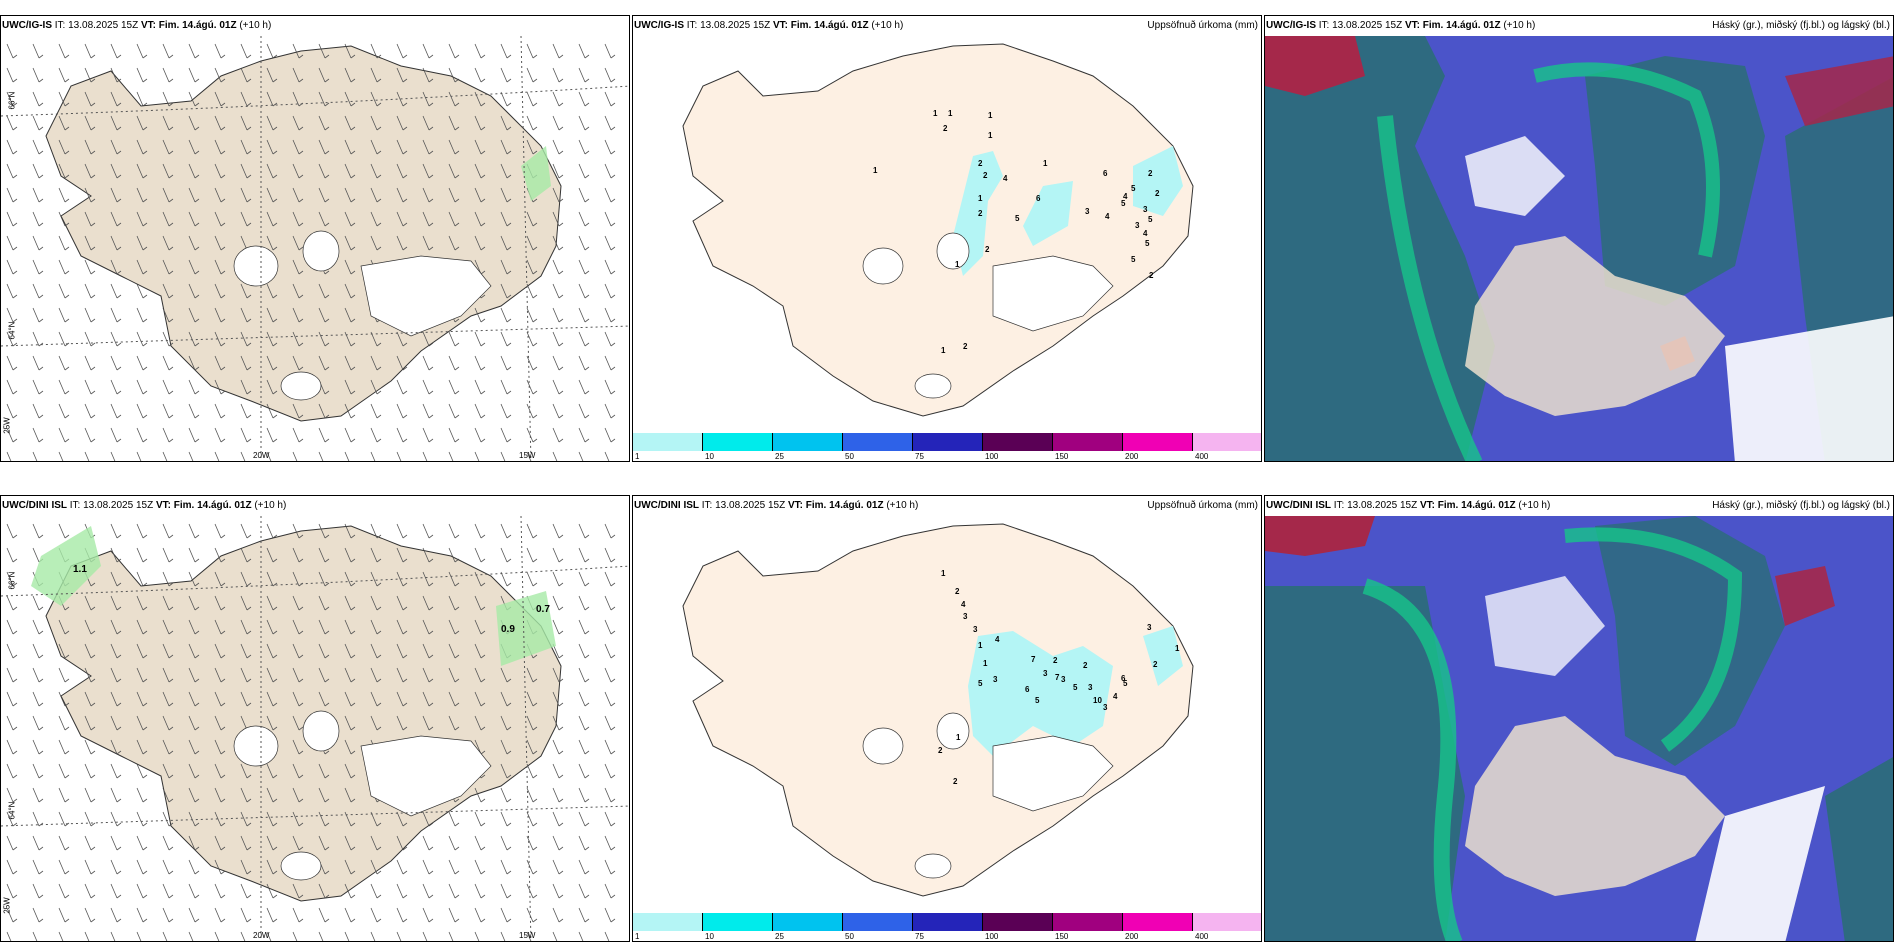  I want to click on lat-label: 66°N, so click(12, 580).